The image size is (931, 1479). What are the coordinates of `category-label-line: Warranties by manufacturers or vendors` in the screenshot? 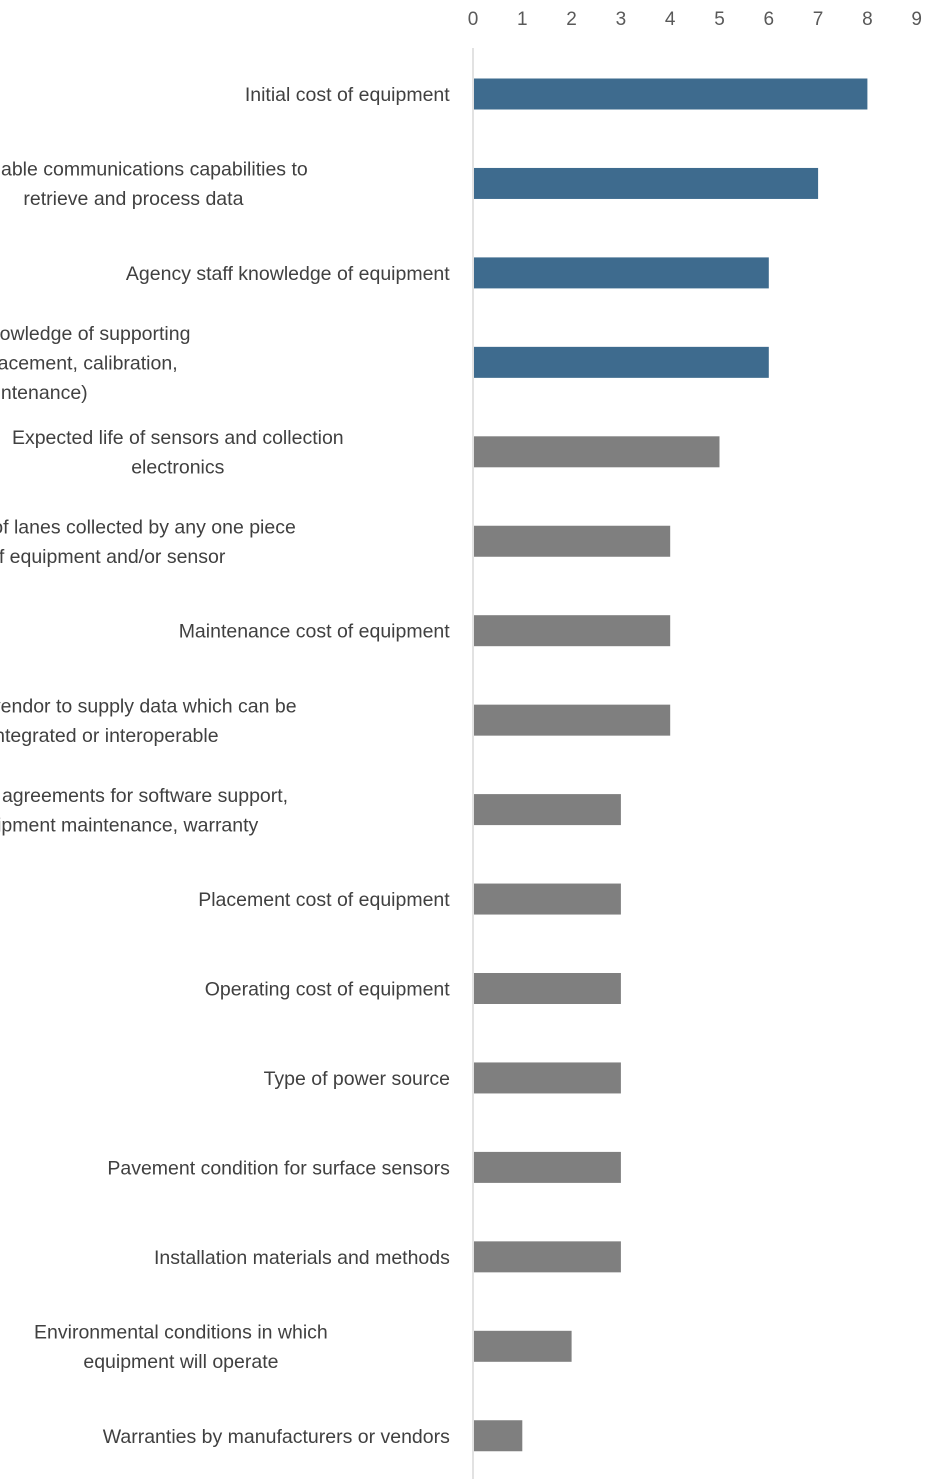 It's located at (276, 1437).